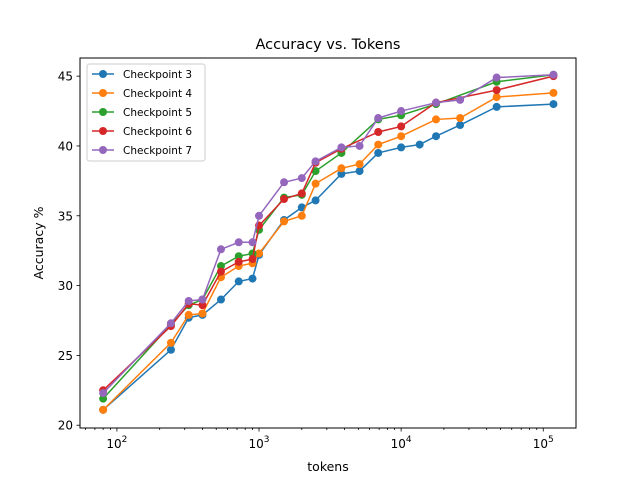 This screenshot has height=480, width=640. What do you see at coordinates (38, 242) in the screenshot?
I see `y-axis-label: Accuracy %` at bounding box center [38, 242].